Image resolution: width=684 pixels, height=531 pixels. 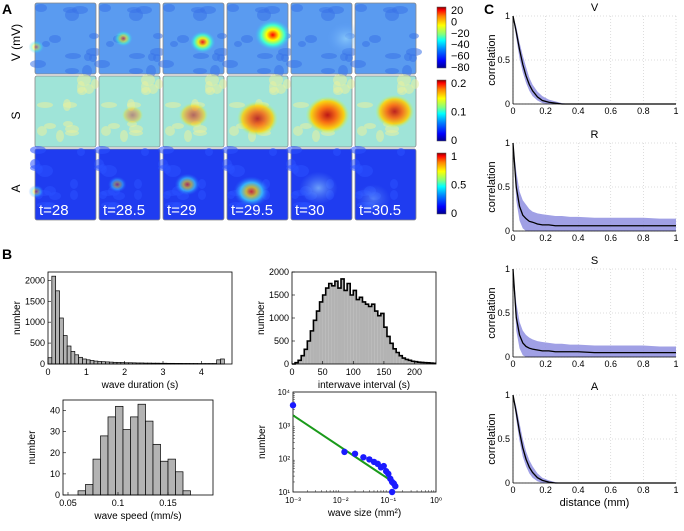 What do you see at coordinates (261, 317) in the screenshot?
I see `y-axis-label: number` at bounding box center [261, 317].